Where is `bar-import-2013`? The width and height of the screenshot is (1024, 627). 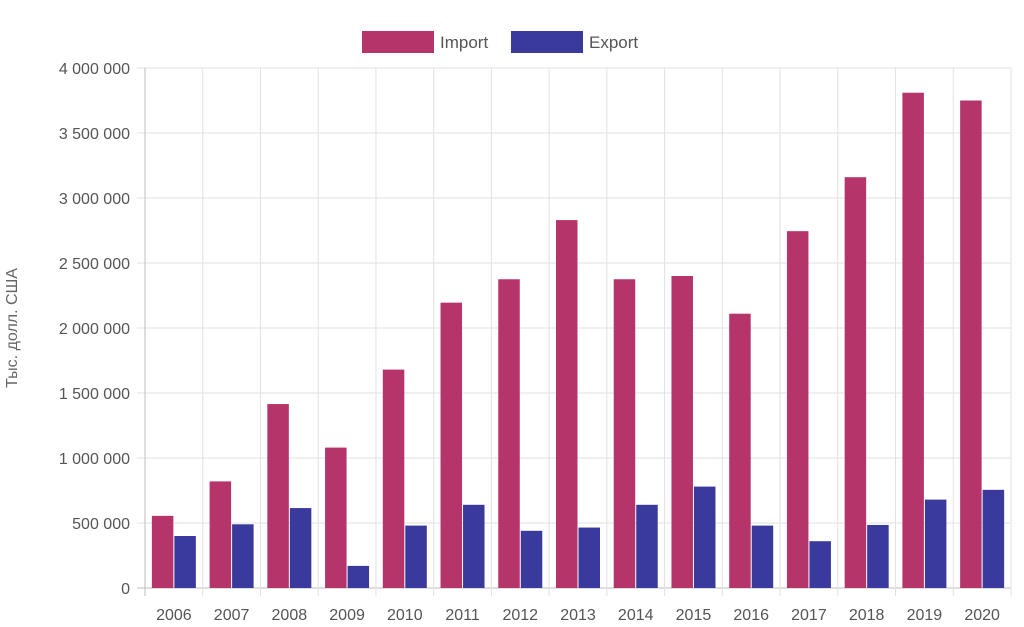
bar-import-2013 is located at coordinates (567, 404).